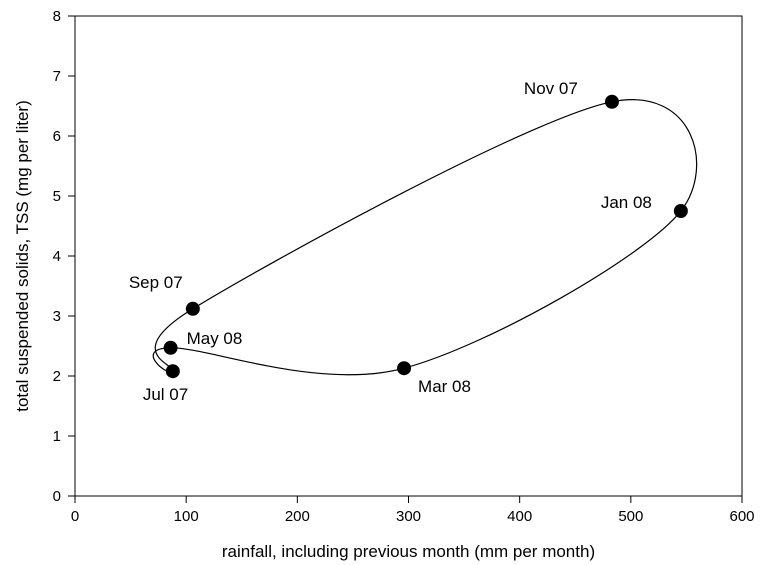 This screenshot has width=768, height=565. Describe the element at coordinates (75, 516) in the screenshot. I see `x-tick-label: 0` at that location.